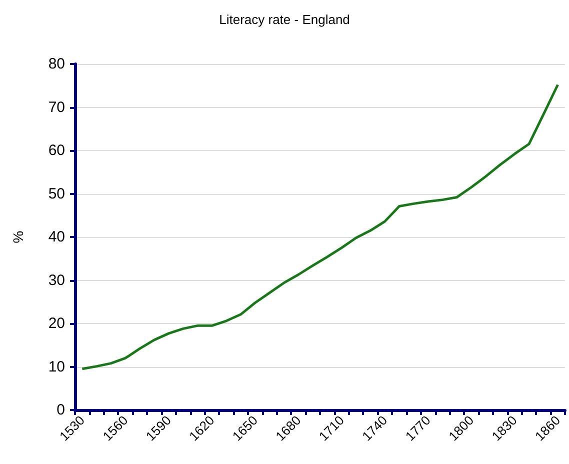  I want to click on y-tick-label: 10, so click(56, 367).